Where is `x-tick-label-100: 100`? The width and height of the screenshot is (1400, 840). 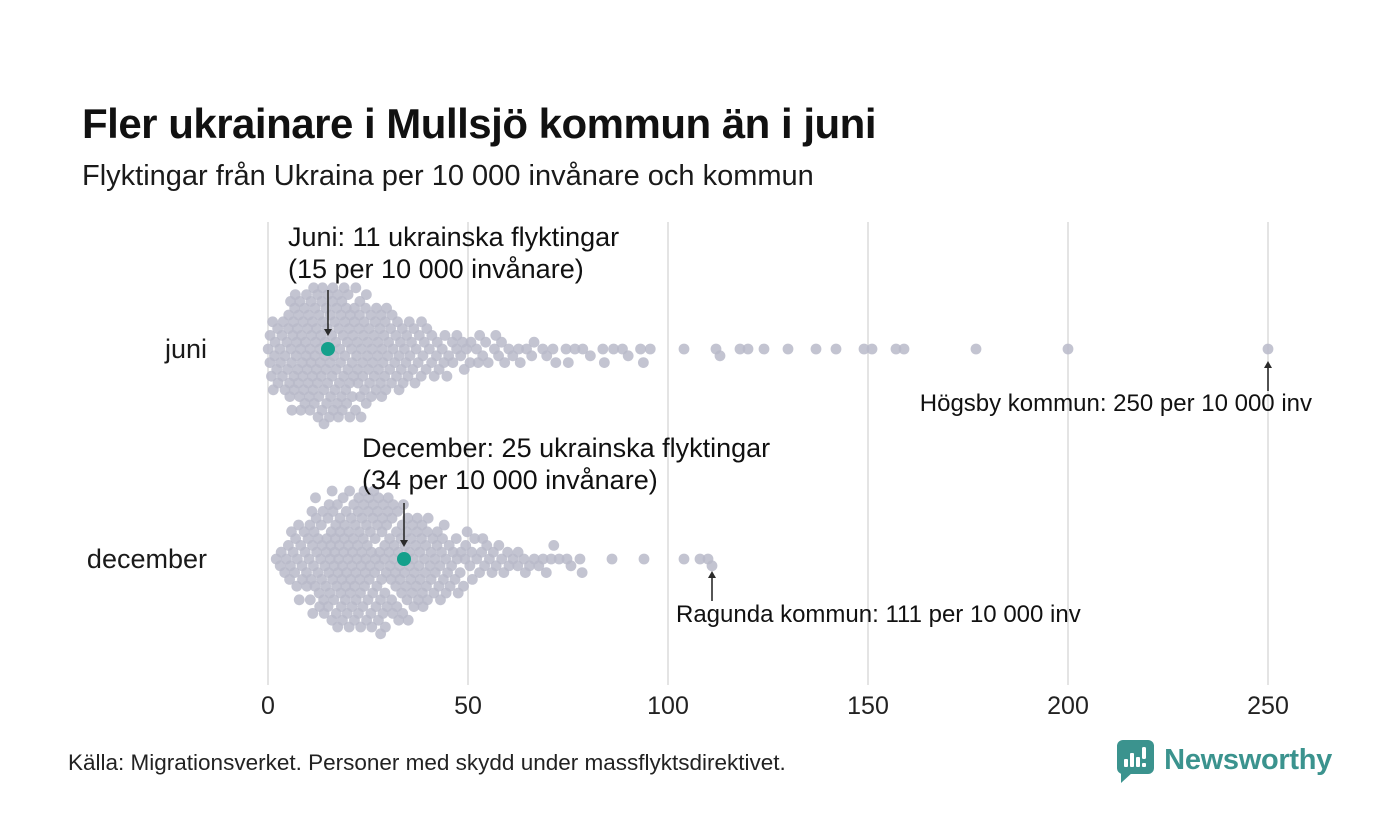 x-tick-label-100: 100 is located at coordinates (668, 706).